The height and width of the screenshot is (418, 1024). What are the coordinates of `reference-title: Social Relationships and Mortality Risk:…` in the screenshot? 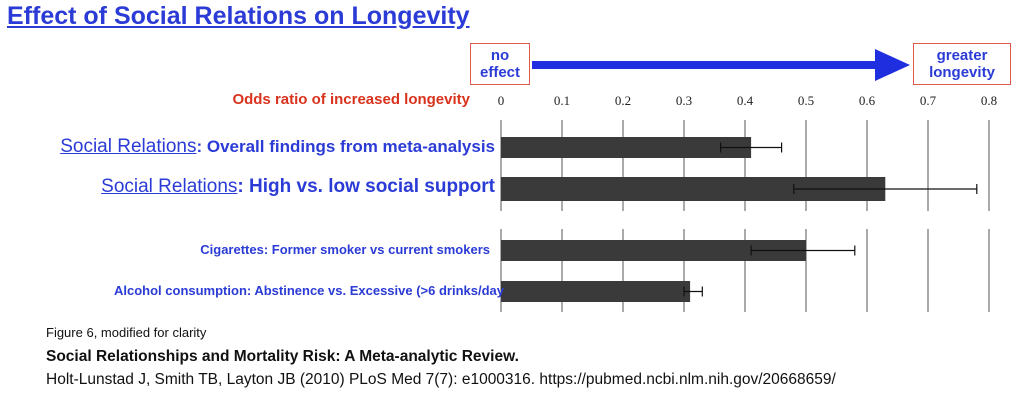 It's located at (282, 356).